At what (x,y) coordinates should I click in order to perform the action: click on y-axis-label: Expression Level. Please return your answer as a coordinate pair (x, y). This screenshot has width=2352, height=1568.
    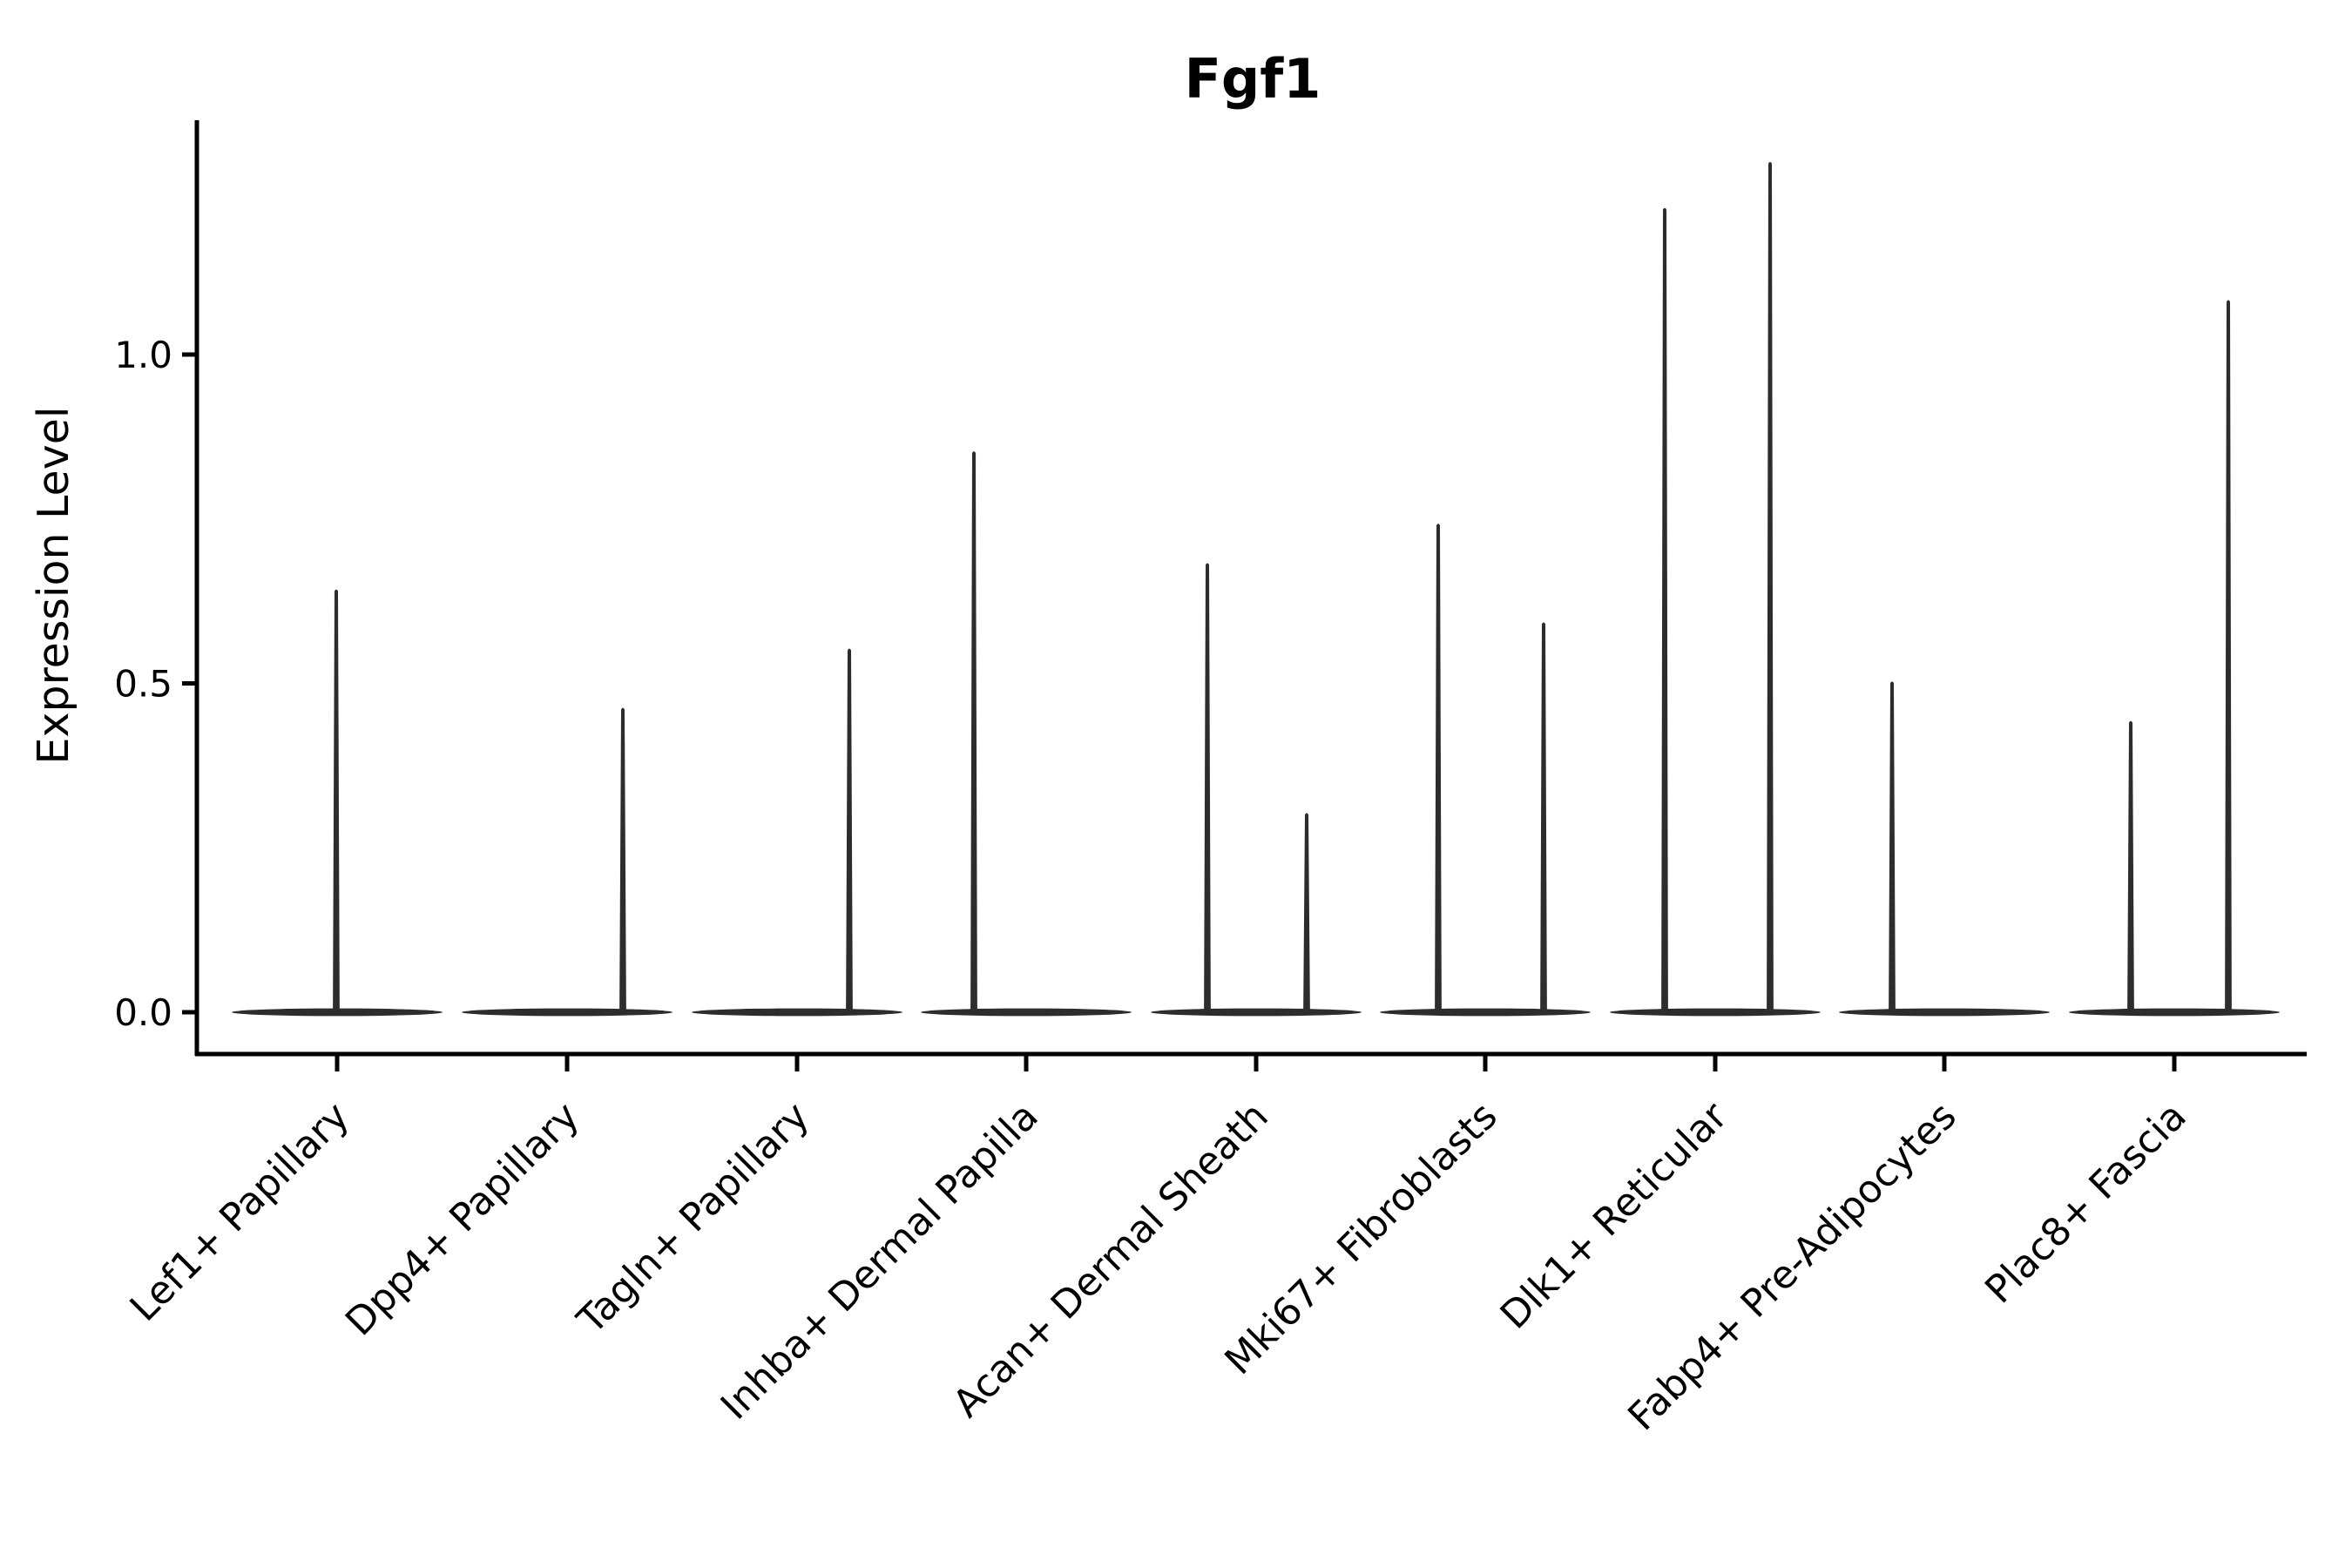
    Looking at the image, I should click on (53, 586).